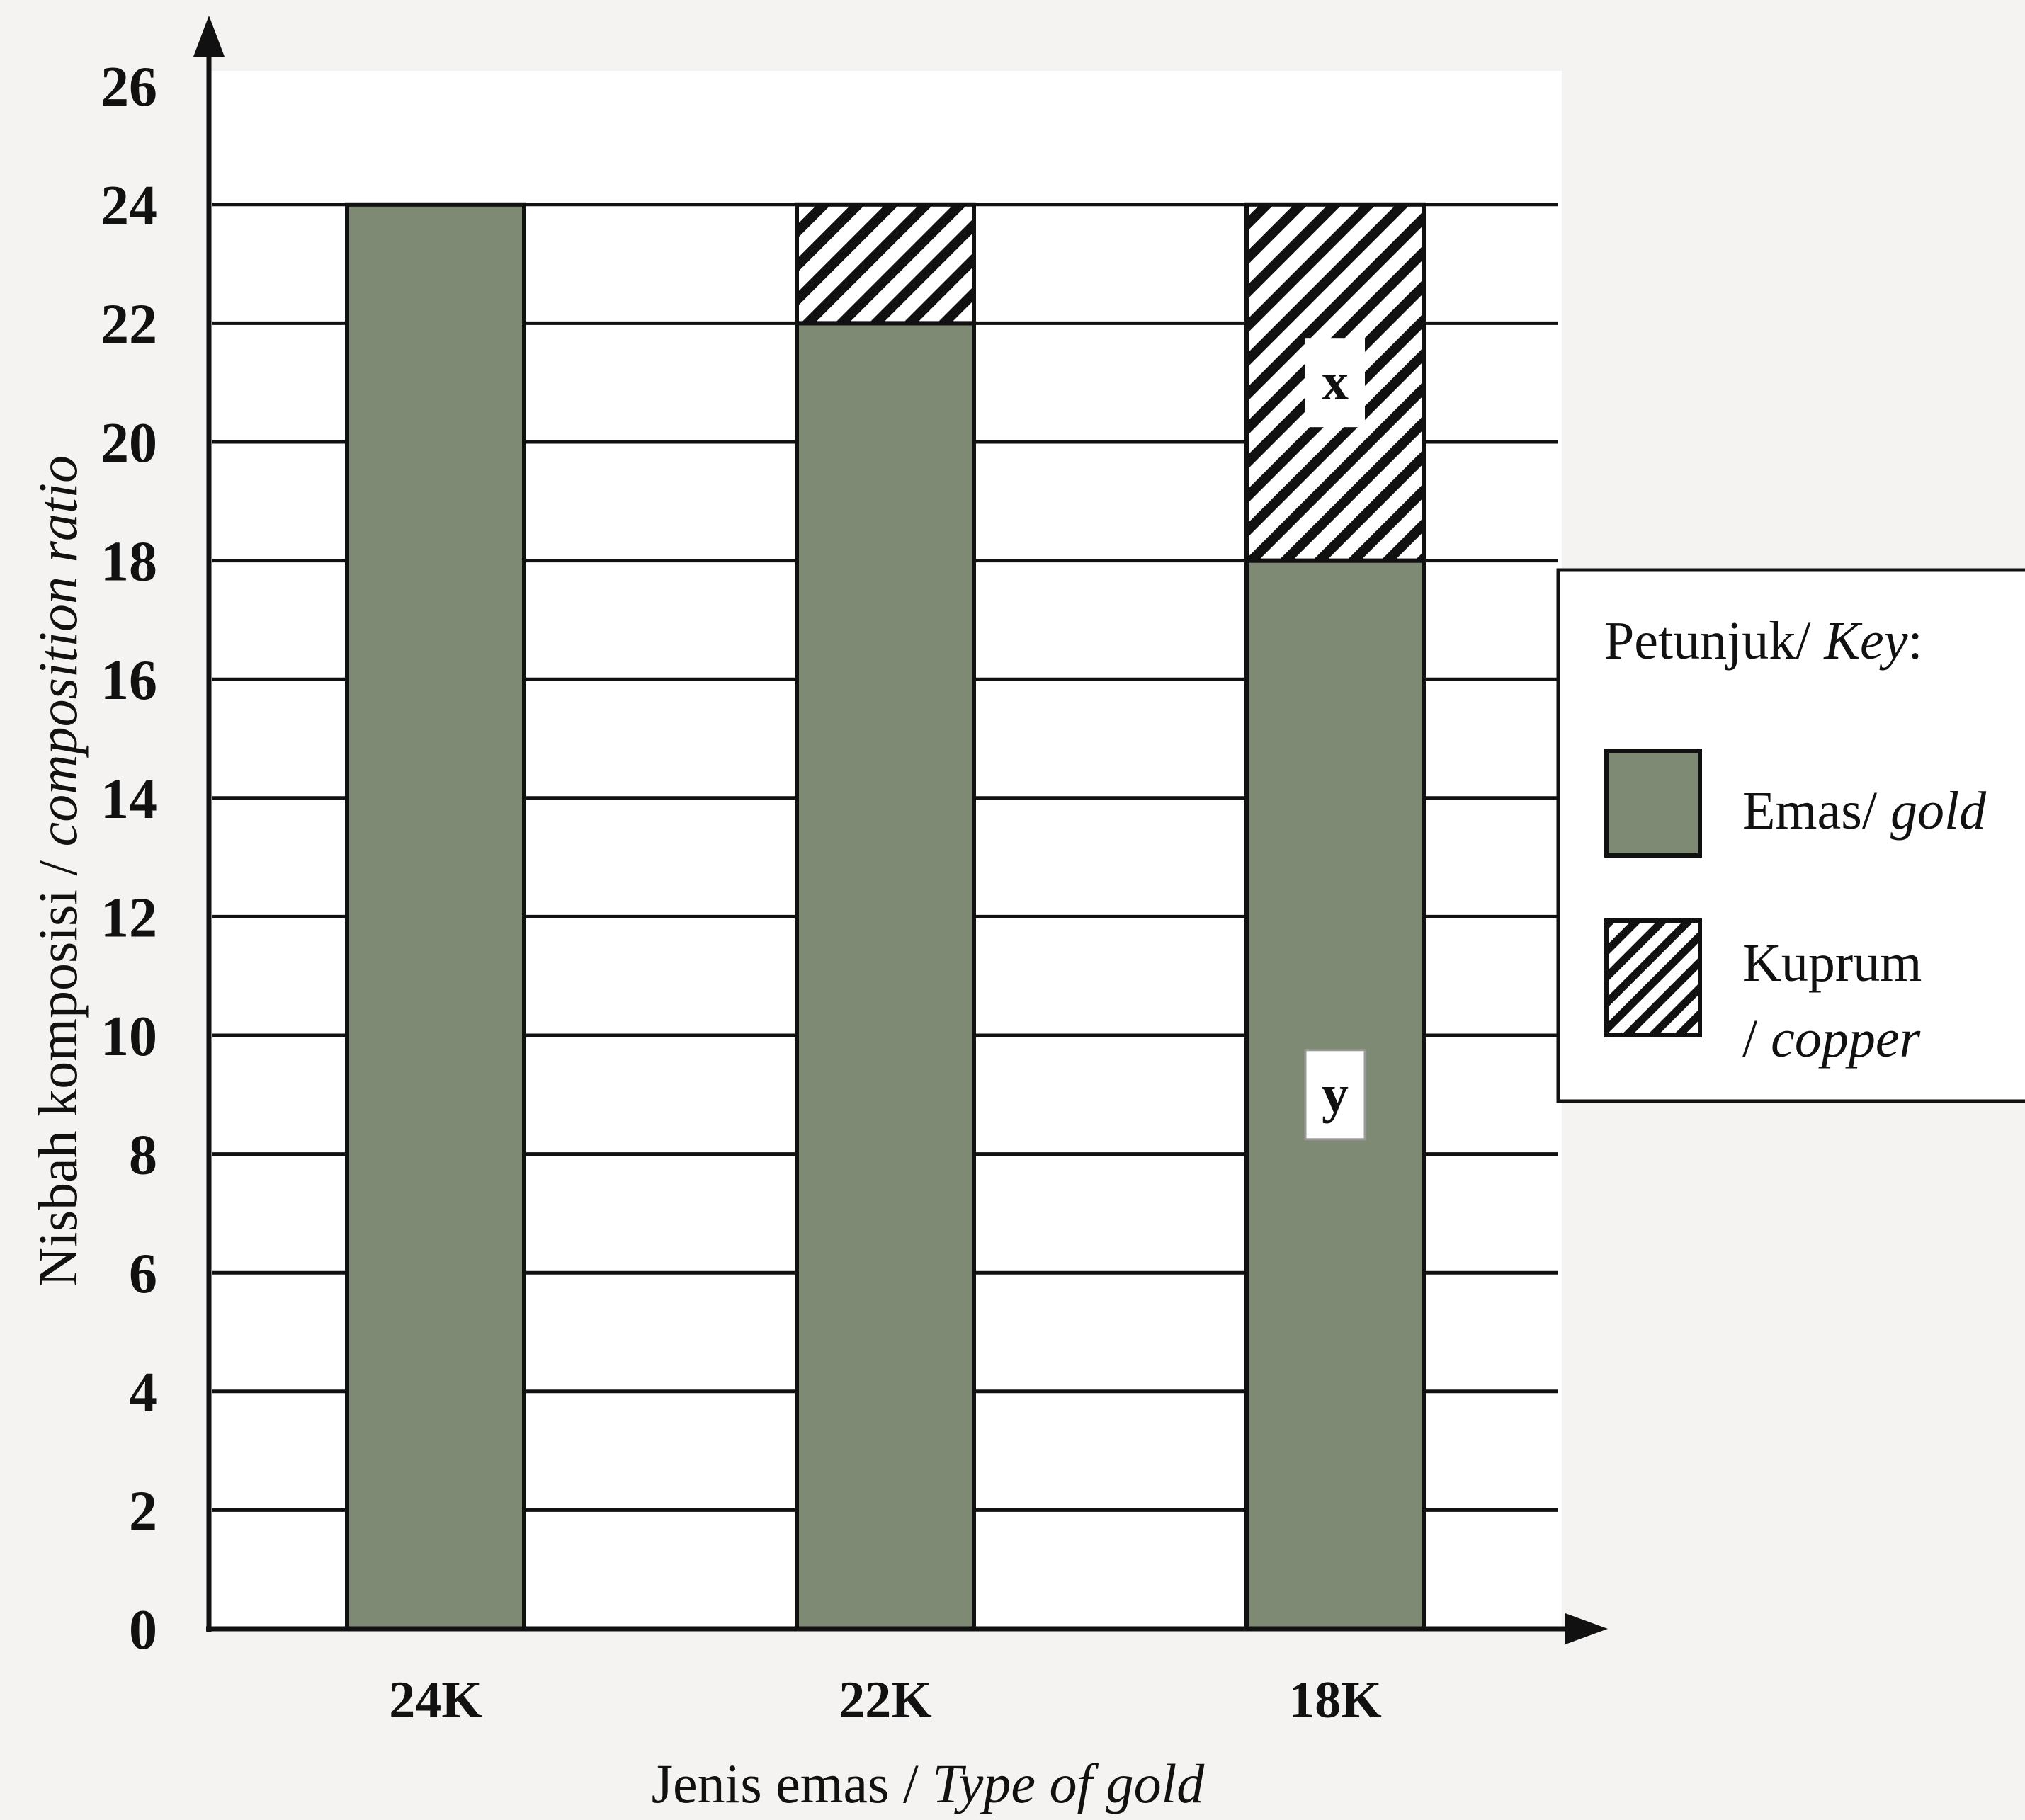 This screenshot has height=1820, width=2025. Describe the element at coordinates (143, 1393) in the screenshot. I see `y-tick-label: 4` at that location.